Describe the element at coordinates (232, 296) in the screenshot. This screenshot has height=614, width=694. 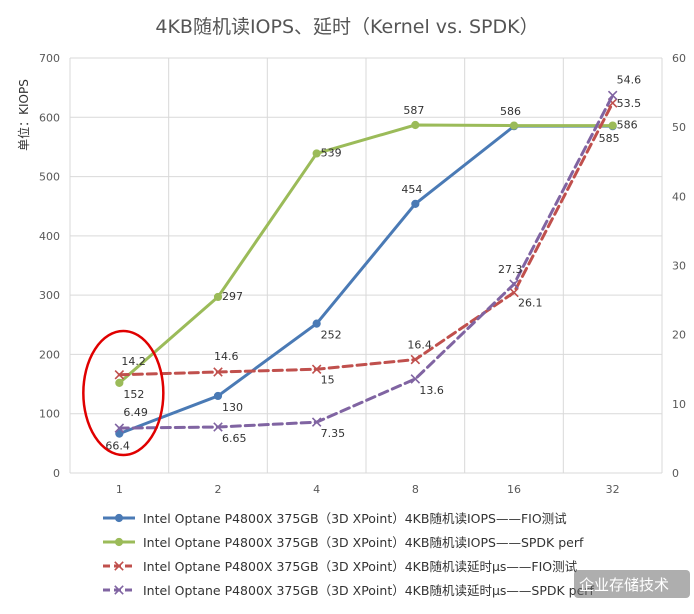
I see `data-label: 297` at that location.